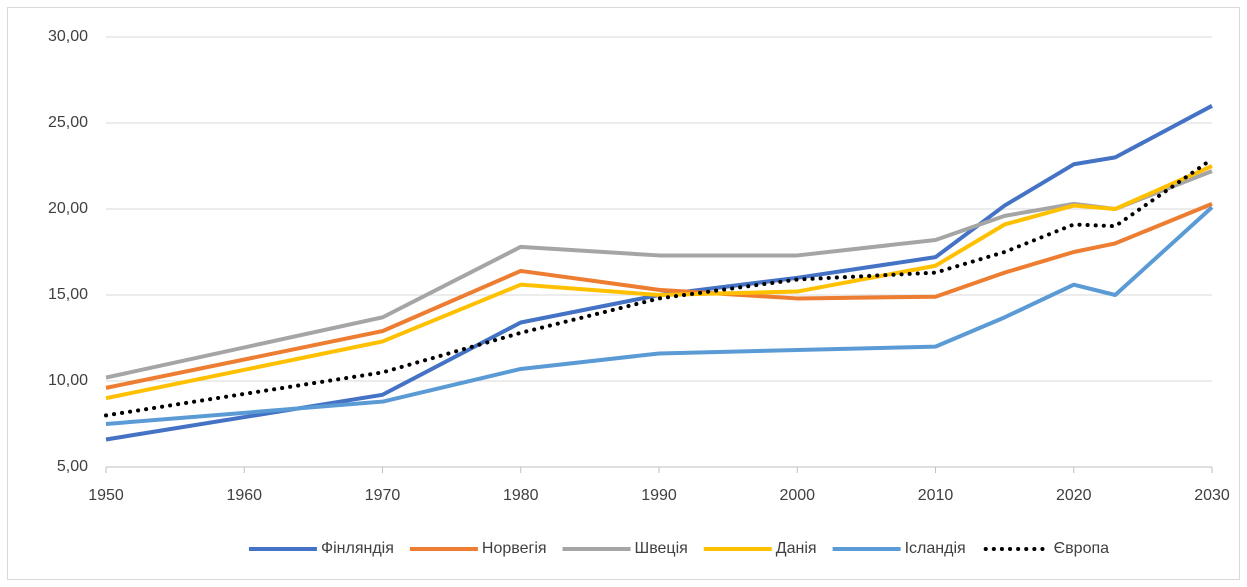  What do you see at coordinates (68, 36) in the screenshot?
I see `y-tick-label: 30,00` at bounding box center [68, 36].